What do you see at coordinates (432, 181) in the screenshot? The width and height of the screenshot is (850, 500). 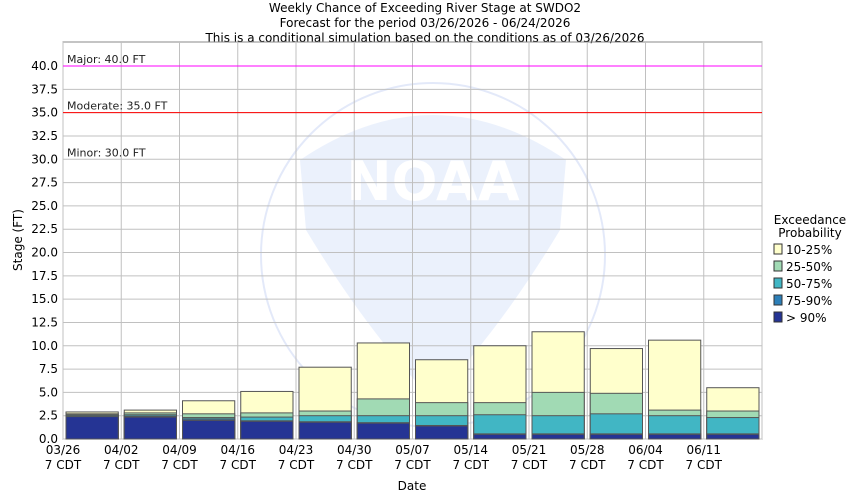 I see `svg-text: NOAA` at bounding box center [432, 181].